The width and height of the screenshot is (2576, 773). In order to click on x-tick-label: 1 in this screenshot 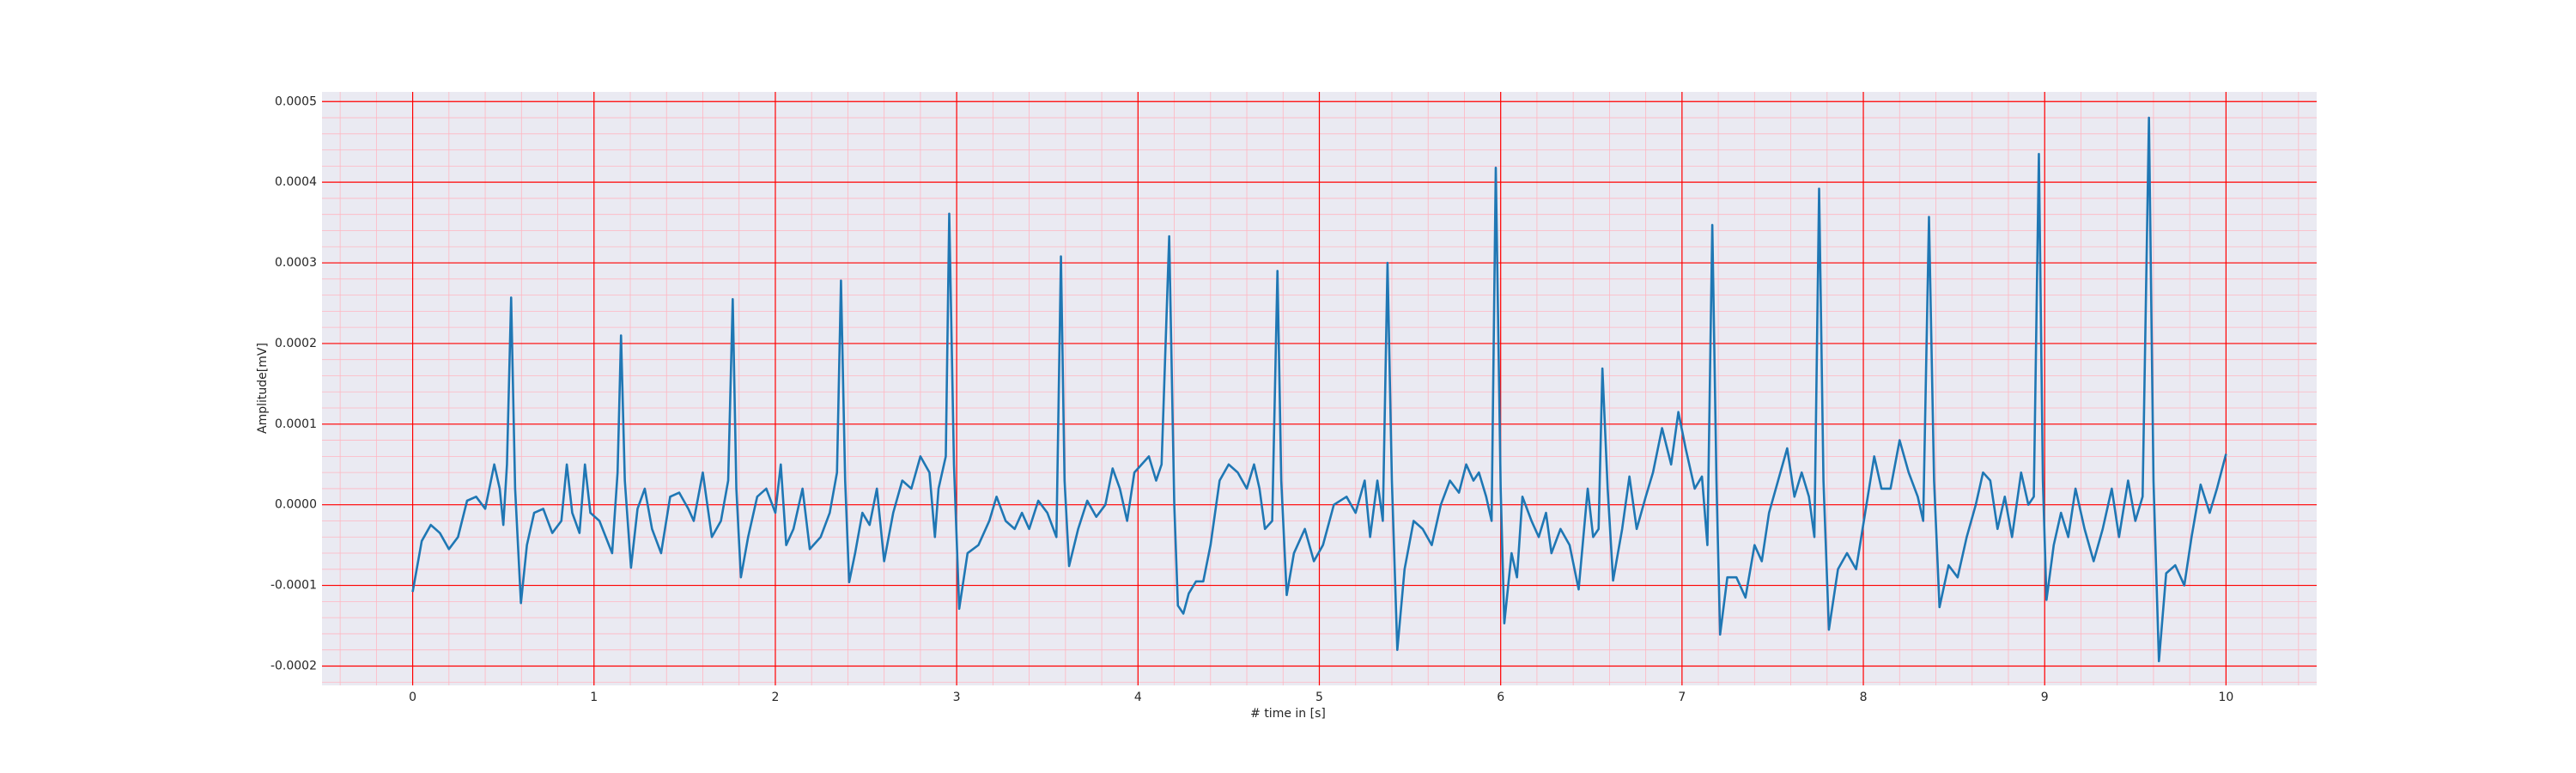, I will do `click(594, 697)`.